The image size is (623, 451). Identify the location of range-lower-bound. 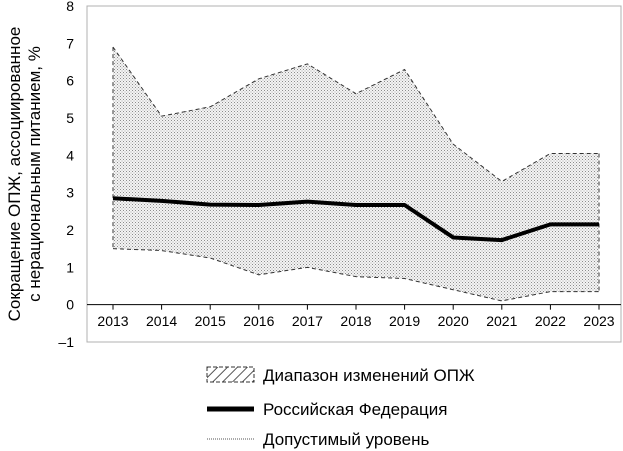
(355, 275).